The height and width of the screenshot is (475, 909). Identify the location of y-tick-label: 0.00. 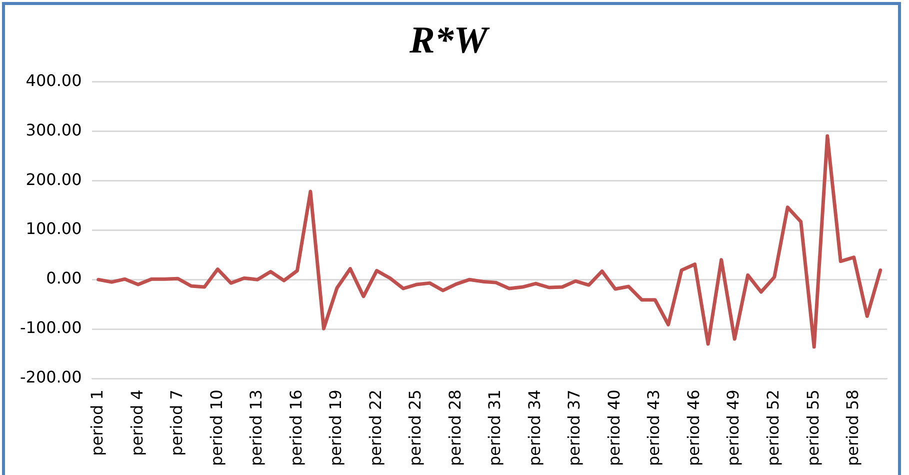
(64, 278).